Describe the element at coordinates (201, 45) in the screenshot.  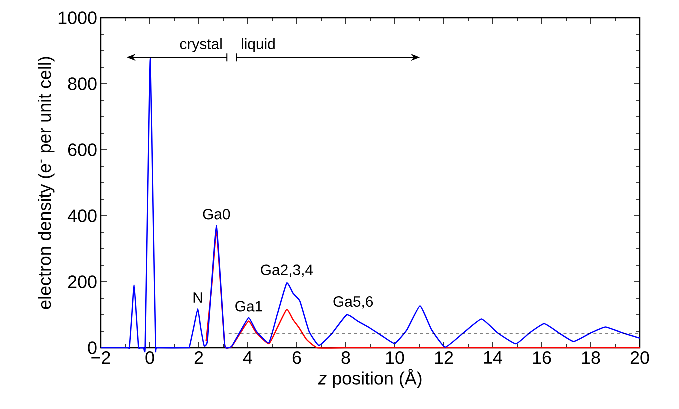
I see `annotation: crystal` at that location.